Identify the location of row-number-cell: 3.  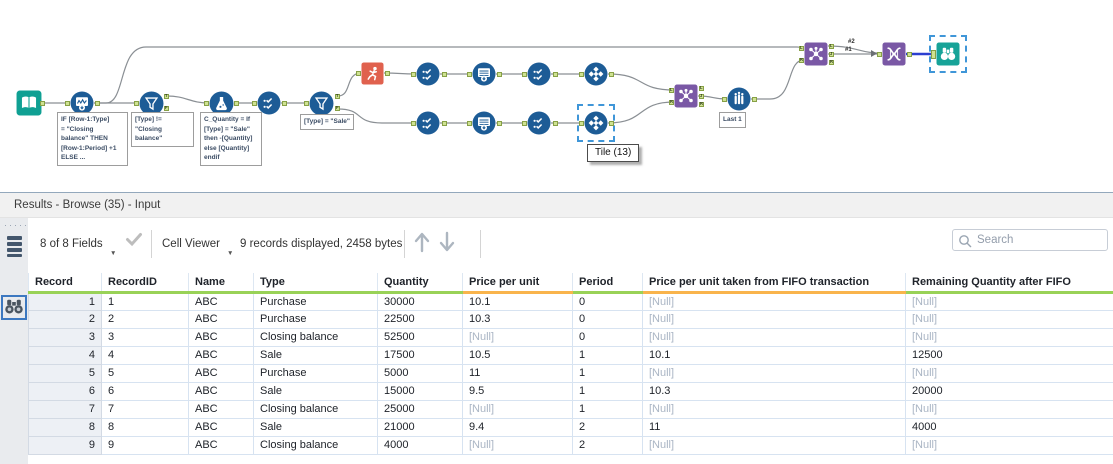
(65, 337).